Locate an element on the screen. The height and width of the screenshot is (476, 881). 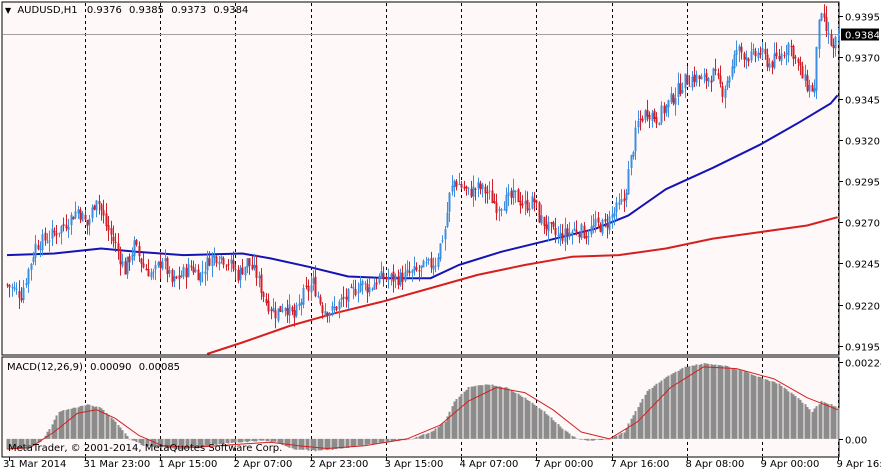
symbol-label: AUDUSD,H1 is located at coordinates (47, 10).